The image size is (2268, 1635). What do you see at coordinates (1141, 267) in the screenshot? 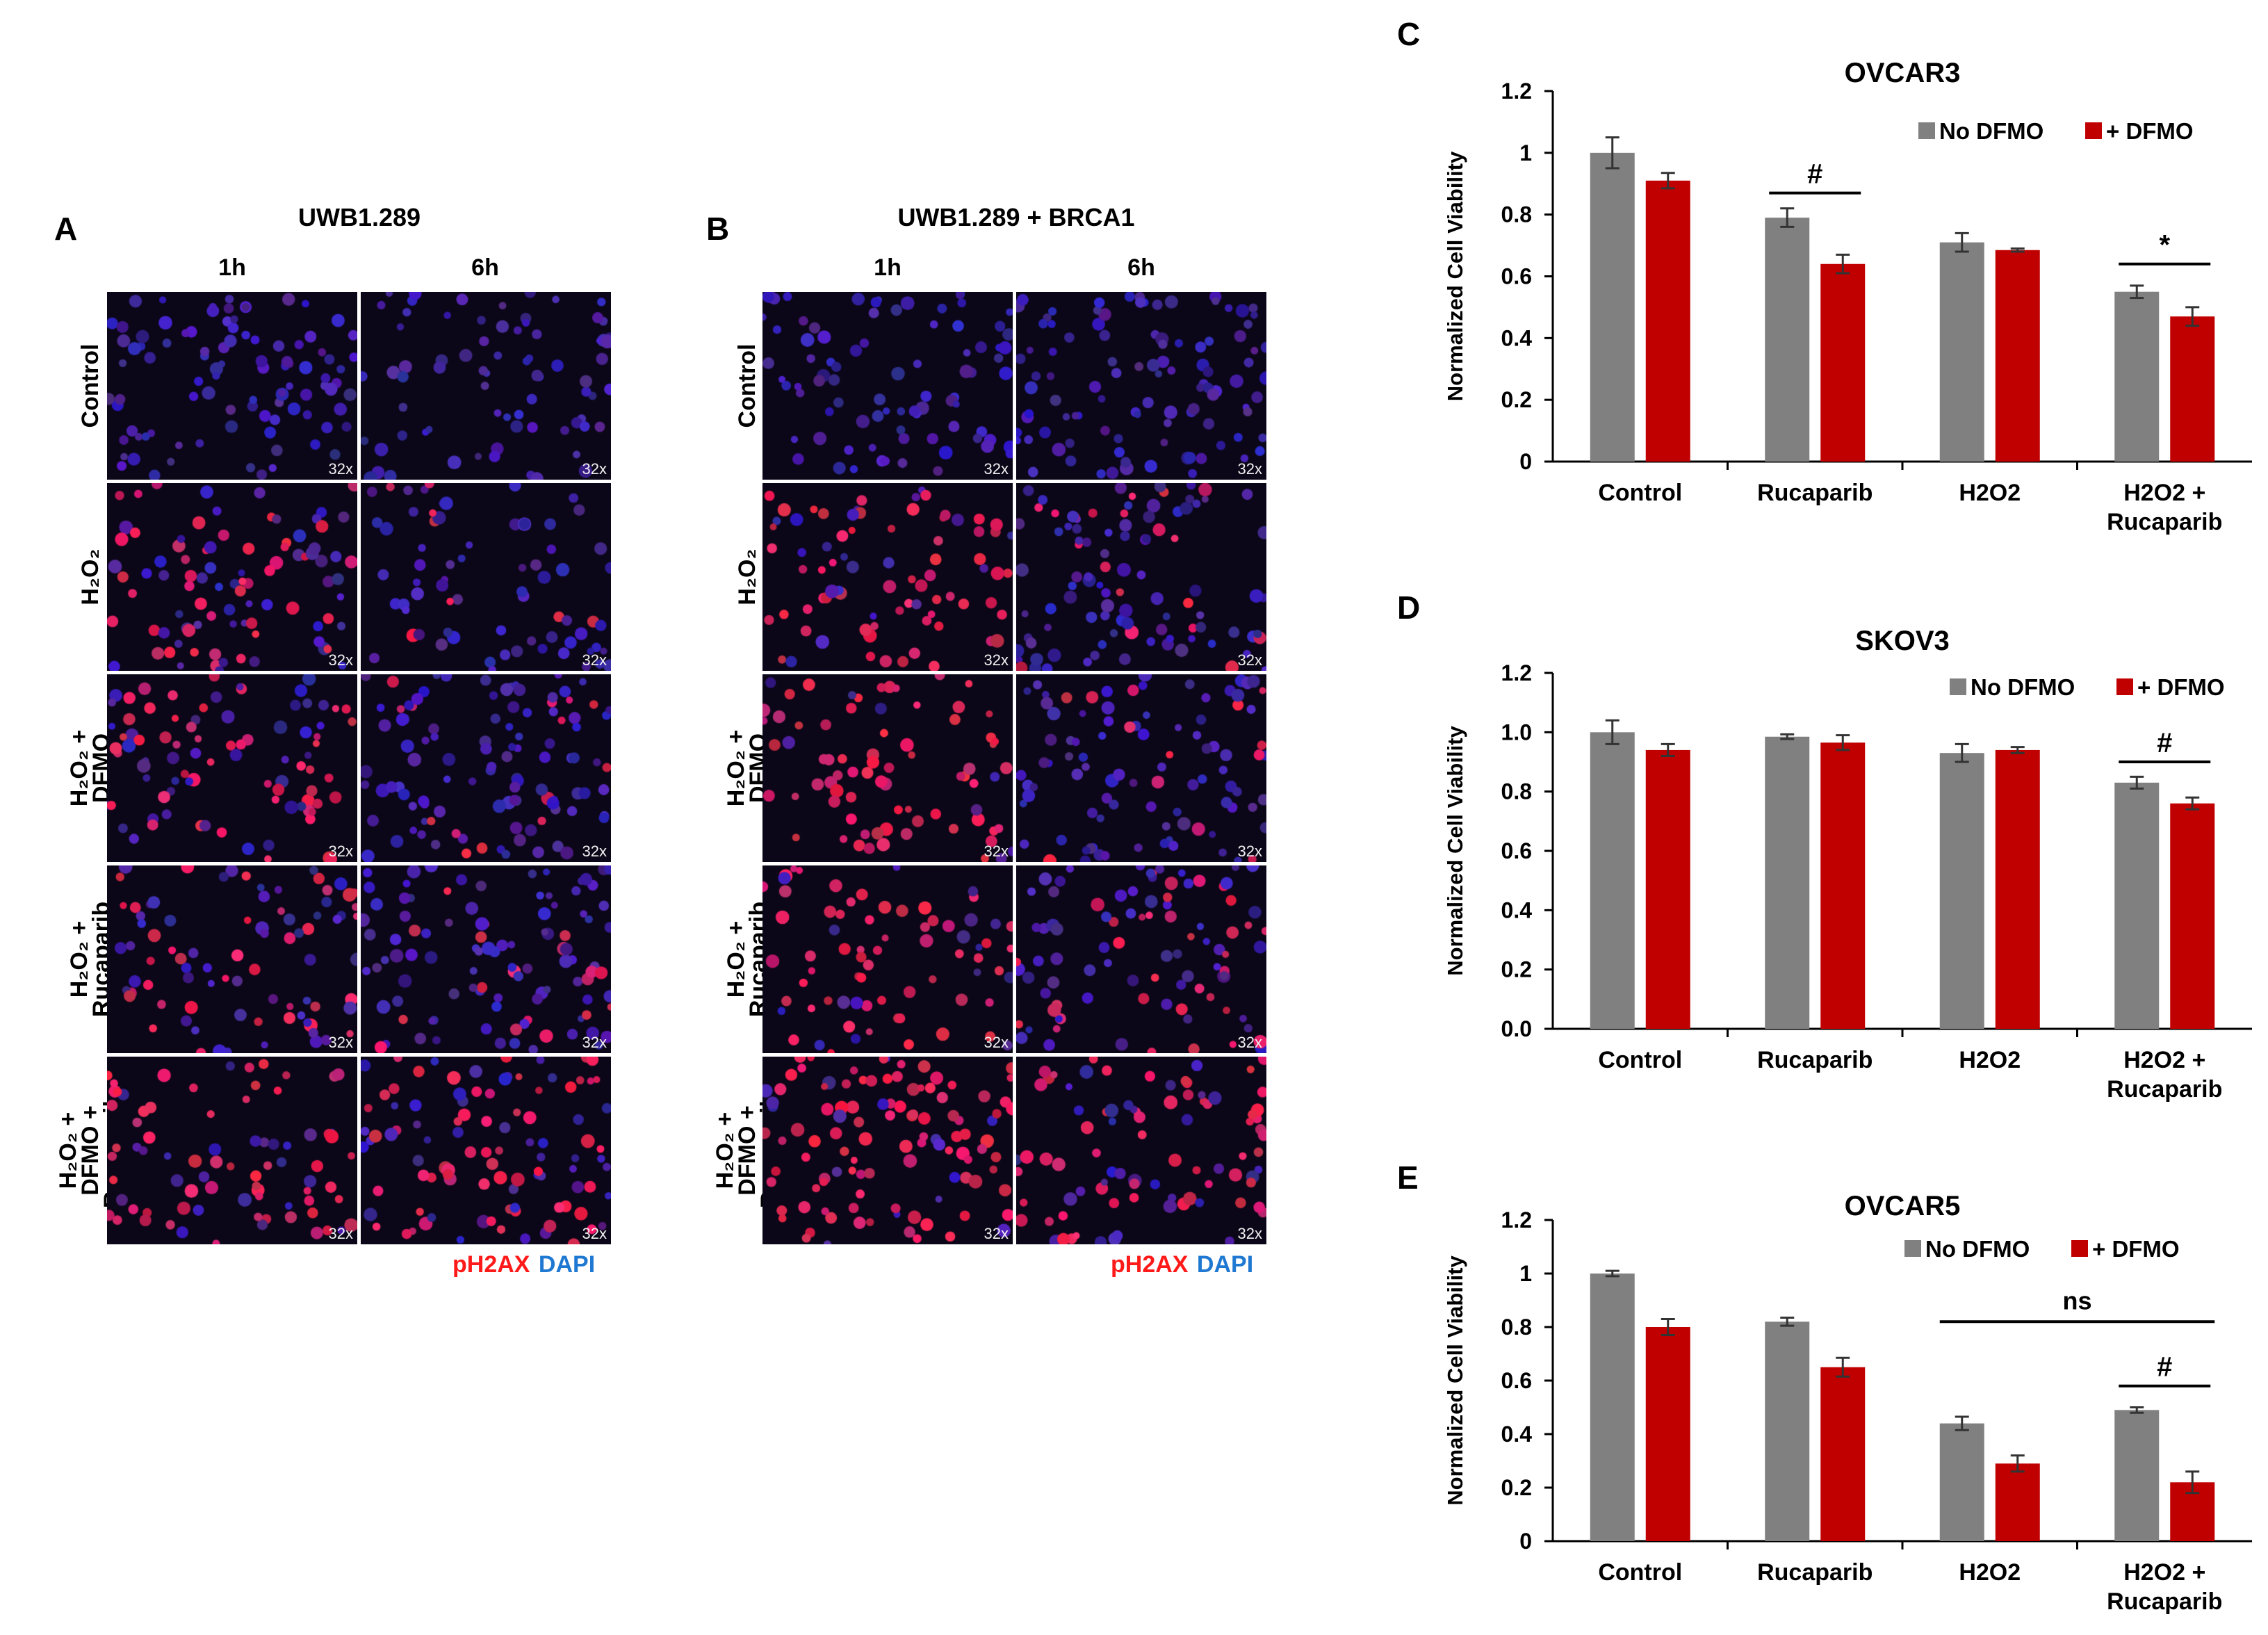
I see `panel-b-time-6h: 6h` at bounding box center [1141, 267].